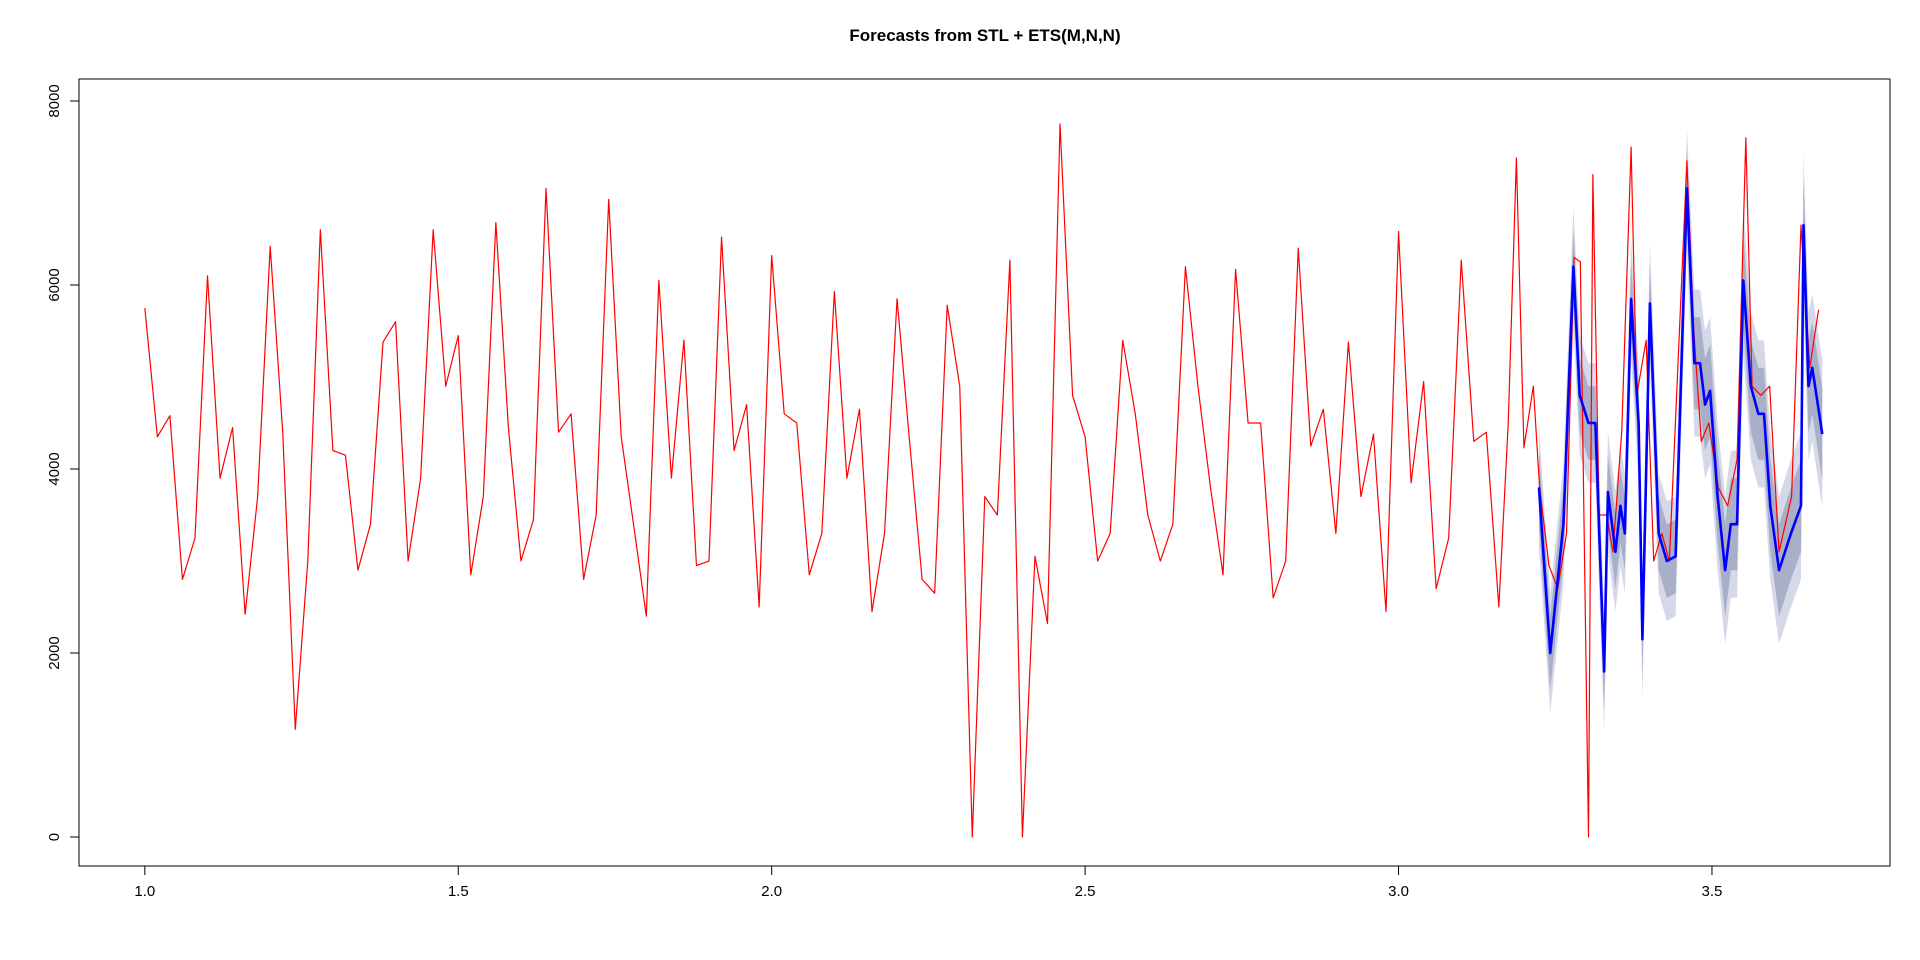  I want to click on forecast-line, so click(1680, 430).